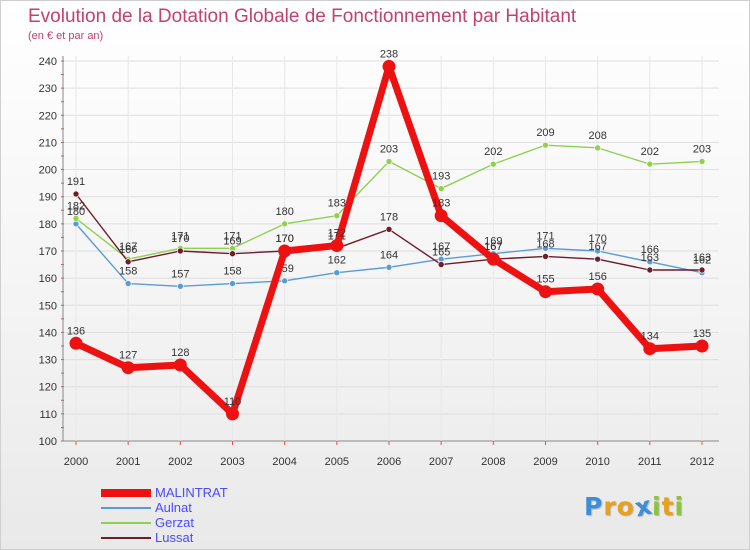  Describe the element at coordinates (66, 36) in the screenshot. I see `chart-subtitle: (en € et par an)` at that location.